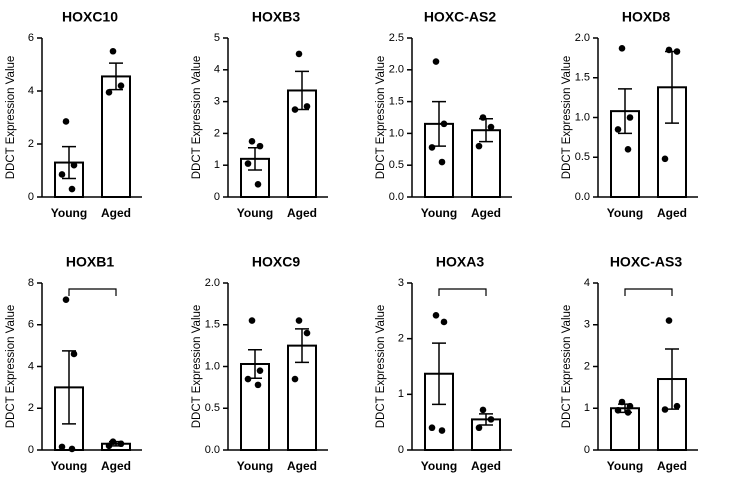  What do you see at coordinates (646, 17) in the screenshot?
I see `chart-title: HOXD8` at bounding box center [646, 17].